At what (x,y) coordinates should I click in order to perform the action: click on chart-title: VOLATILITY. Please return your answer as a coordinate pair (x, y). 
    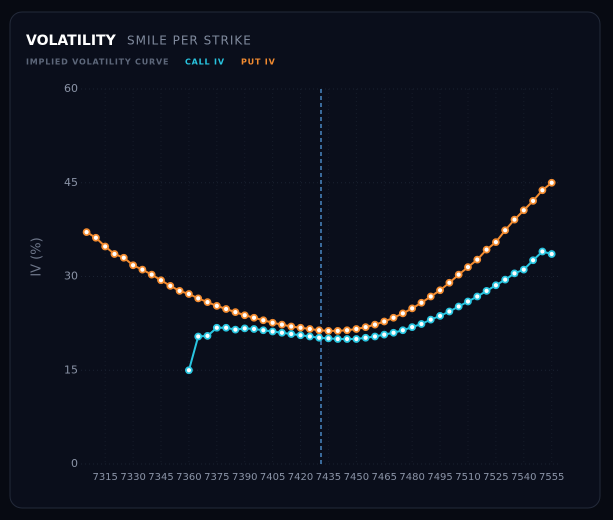
    Looking at the image, I should click on (71, 41).